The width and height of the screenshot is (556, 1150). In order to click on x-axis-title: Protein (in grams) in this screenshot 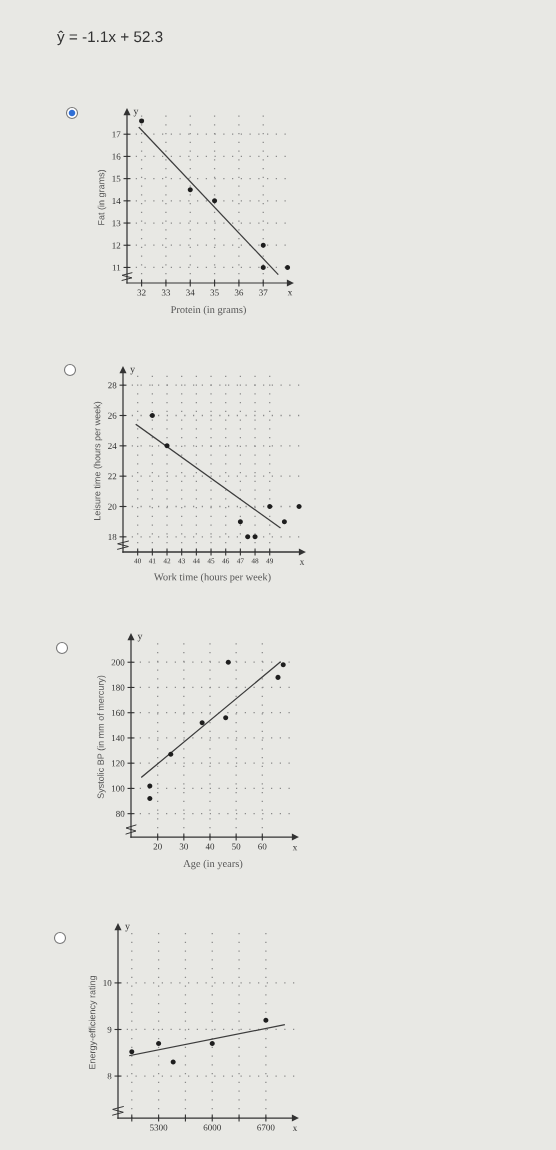, I will do `click(208, 310)`.